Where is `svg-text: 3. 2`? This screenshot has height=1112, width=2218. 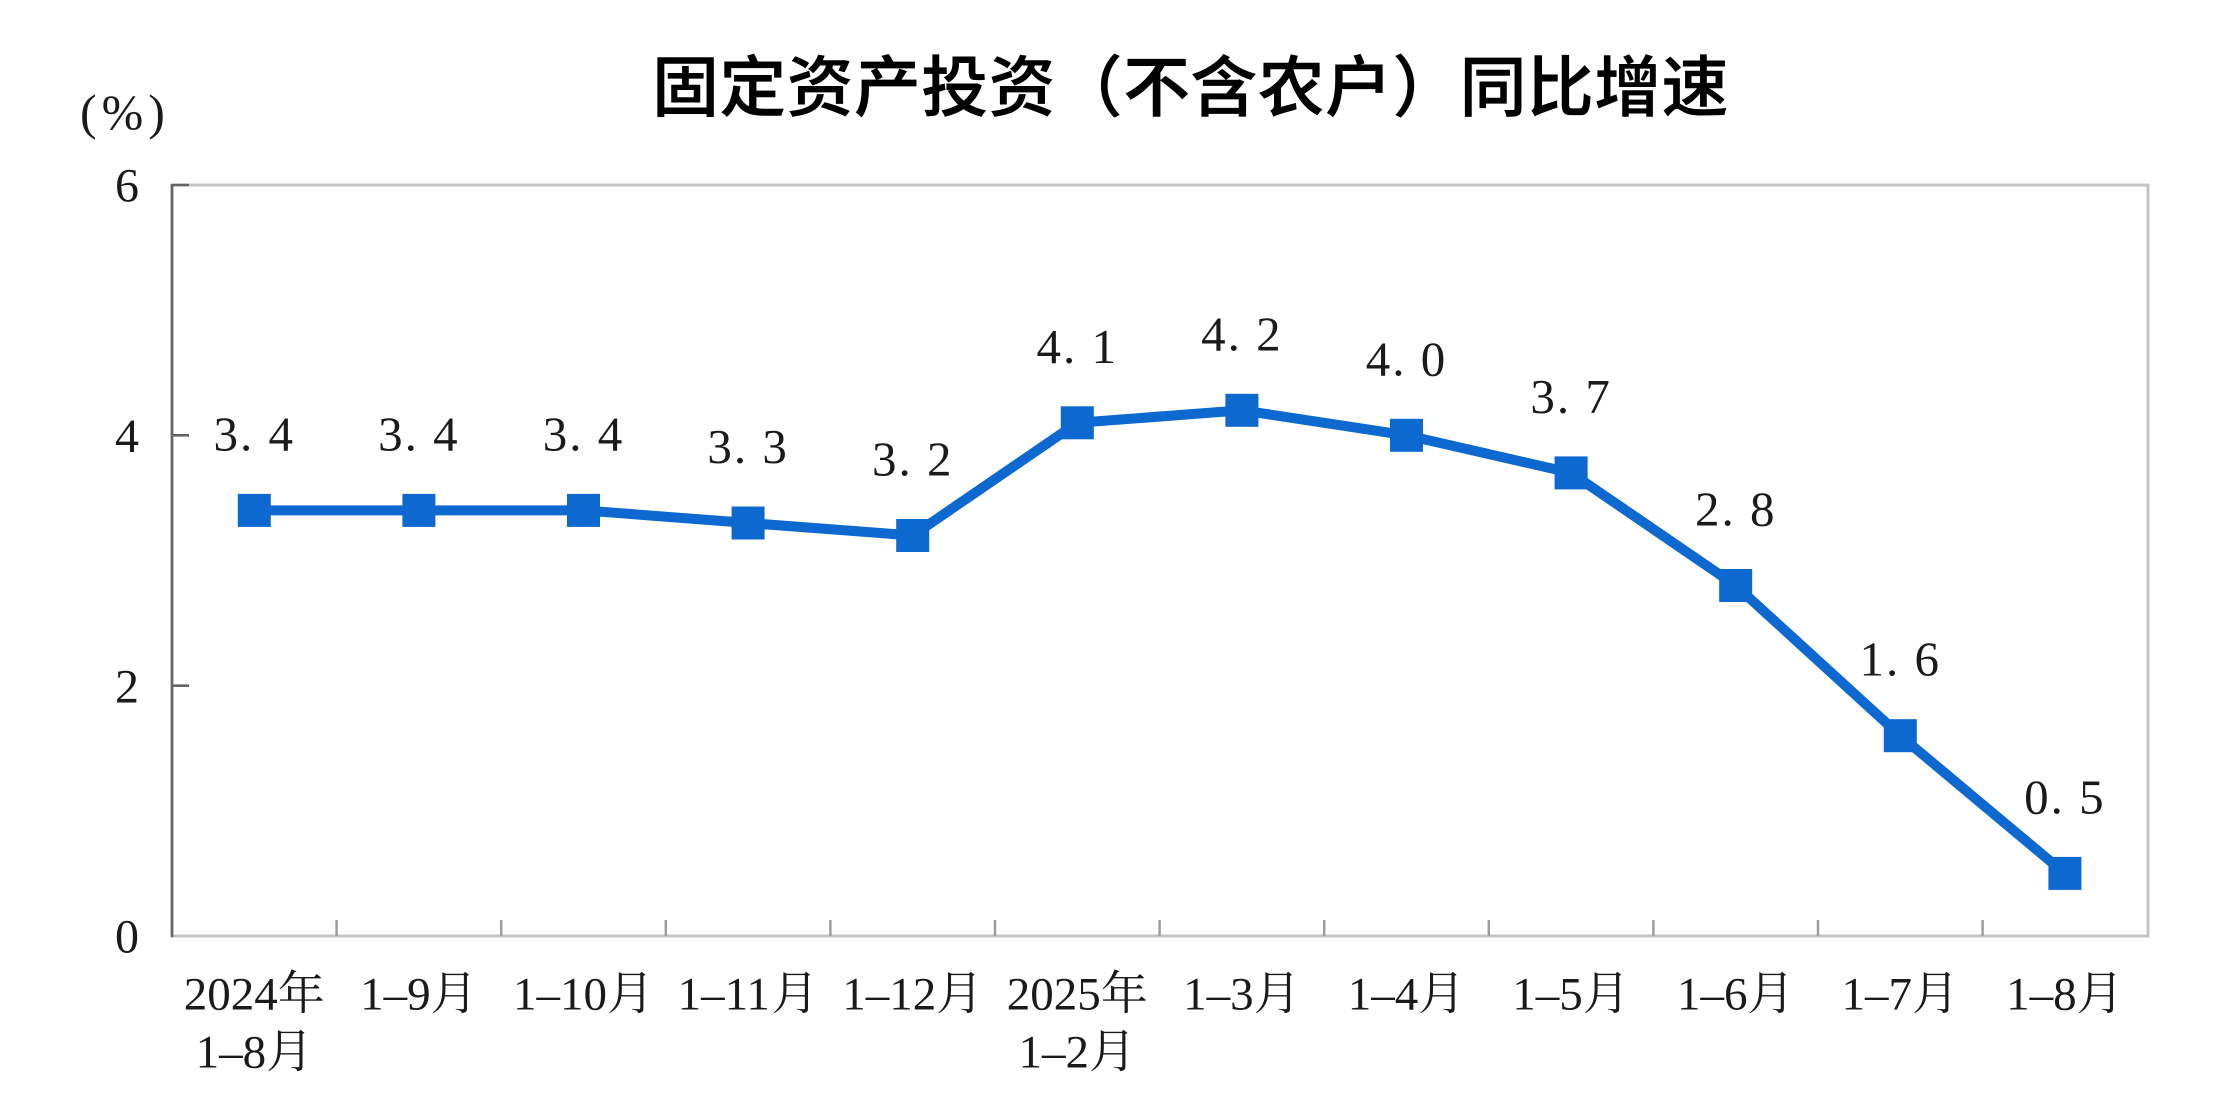 svg-text: 3. 2 is located at coordinates (913, 459).